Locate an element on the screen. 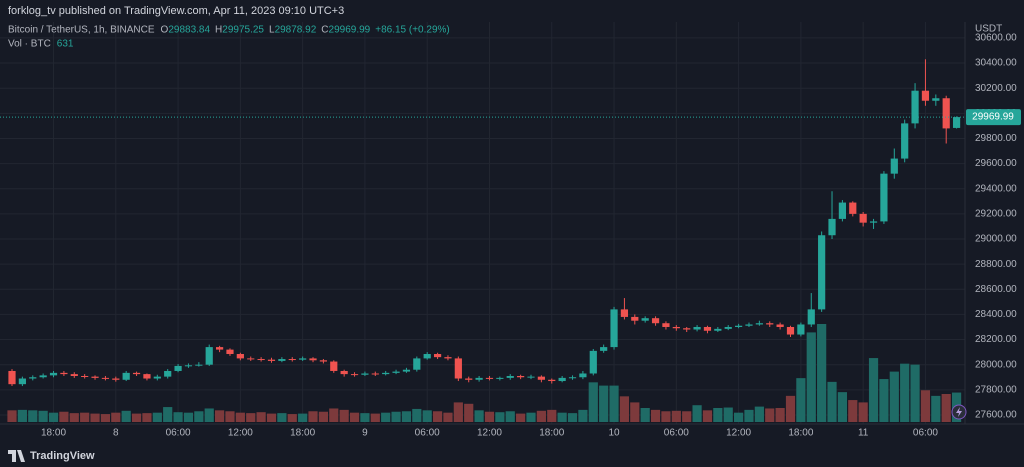 This screenshot has width=1024, height=467. legend-label: O is located at coordinates (165, 30).